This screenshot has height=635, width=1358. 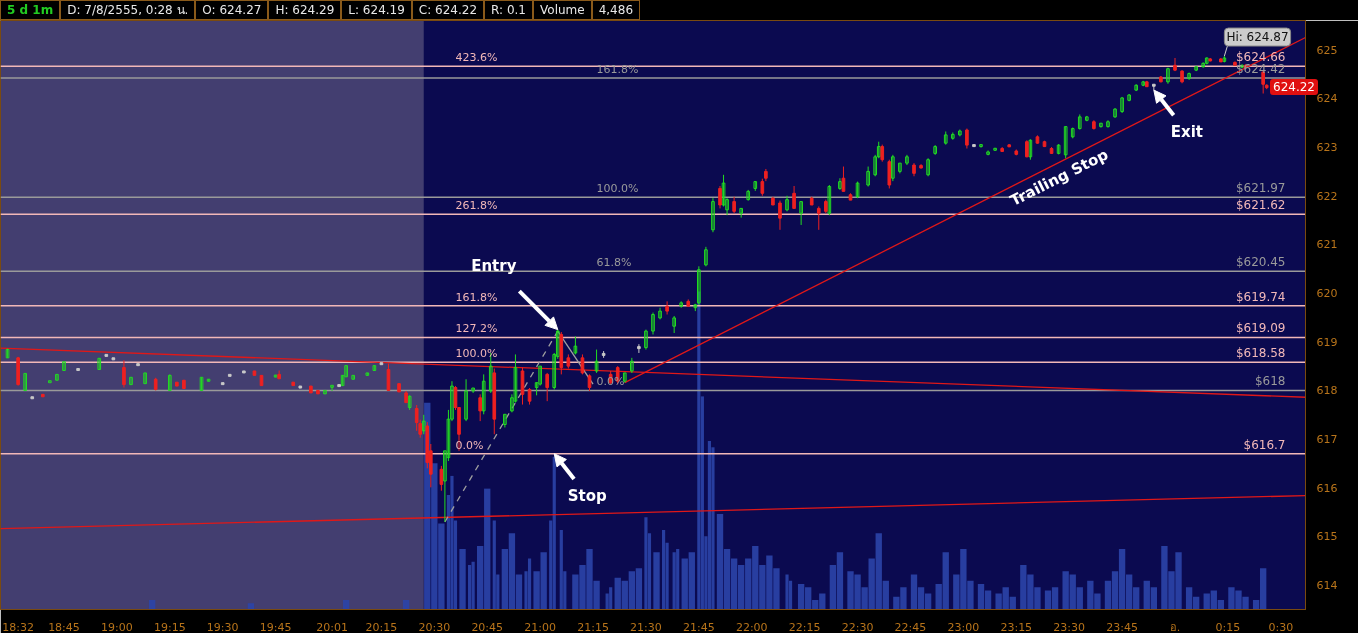 What do you see at coordinates (593, 627) in the screenshot?
I see `x-tick-label: 21:15` at bounding box center [593, 627].